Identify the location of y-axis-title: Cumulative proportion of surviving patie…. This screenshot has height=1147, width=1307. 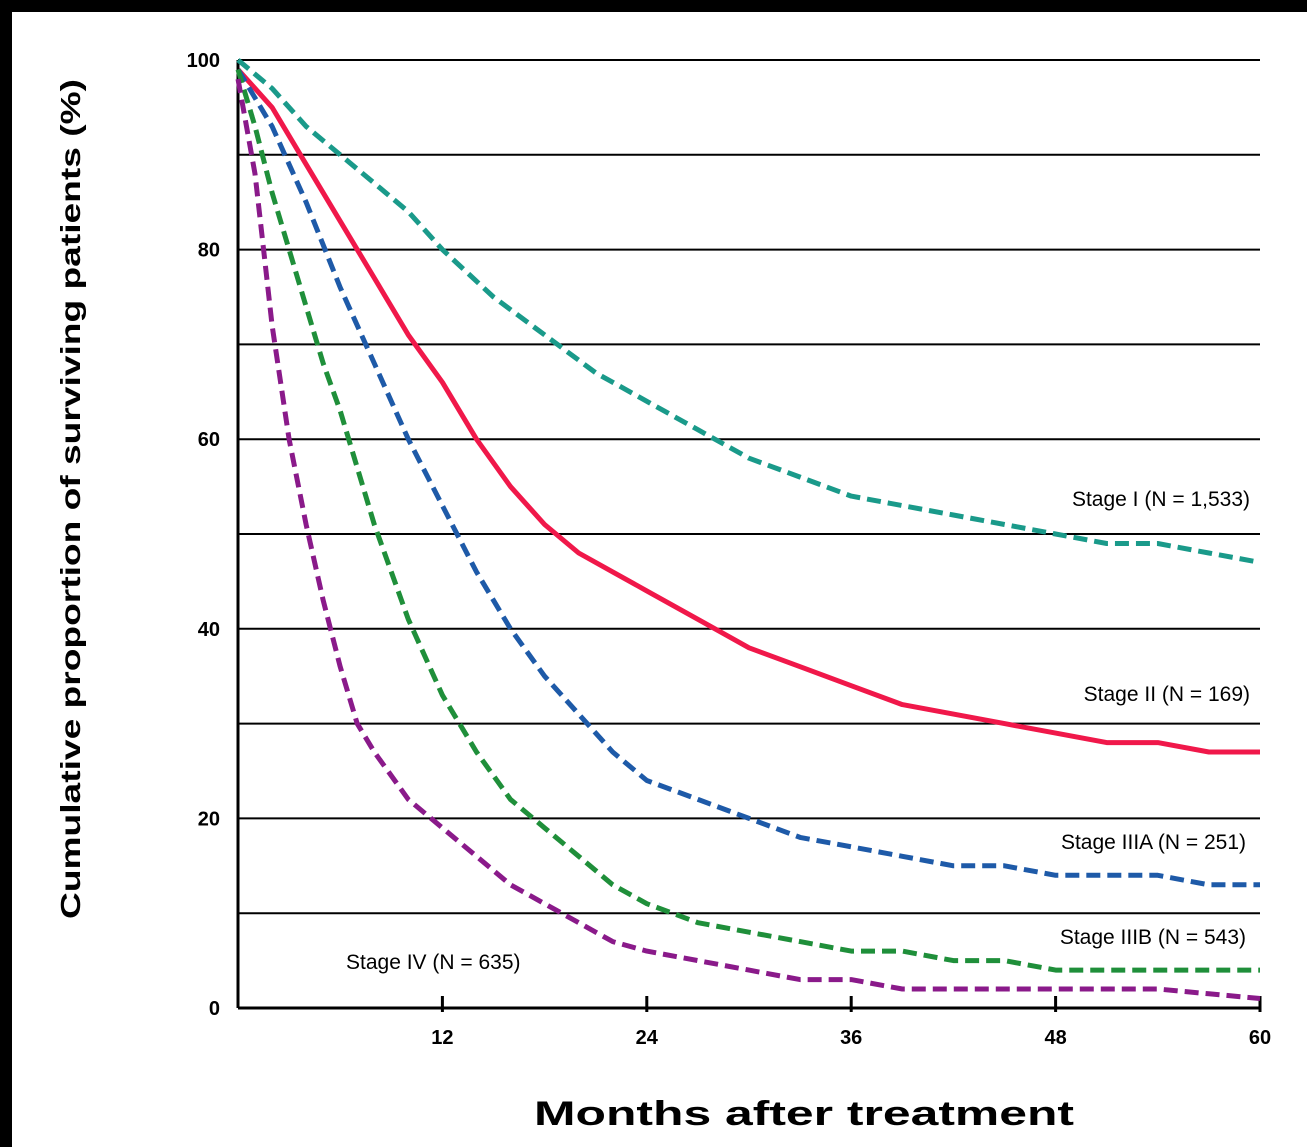
(70, 499).